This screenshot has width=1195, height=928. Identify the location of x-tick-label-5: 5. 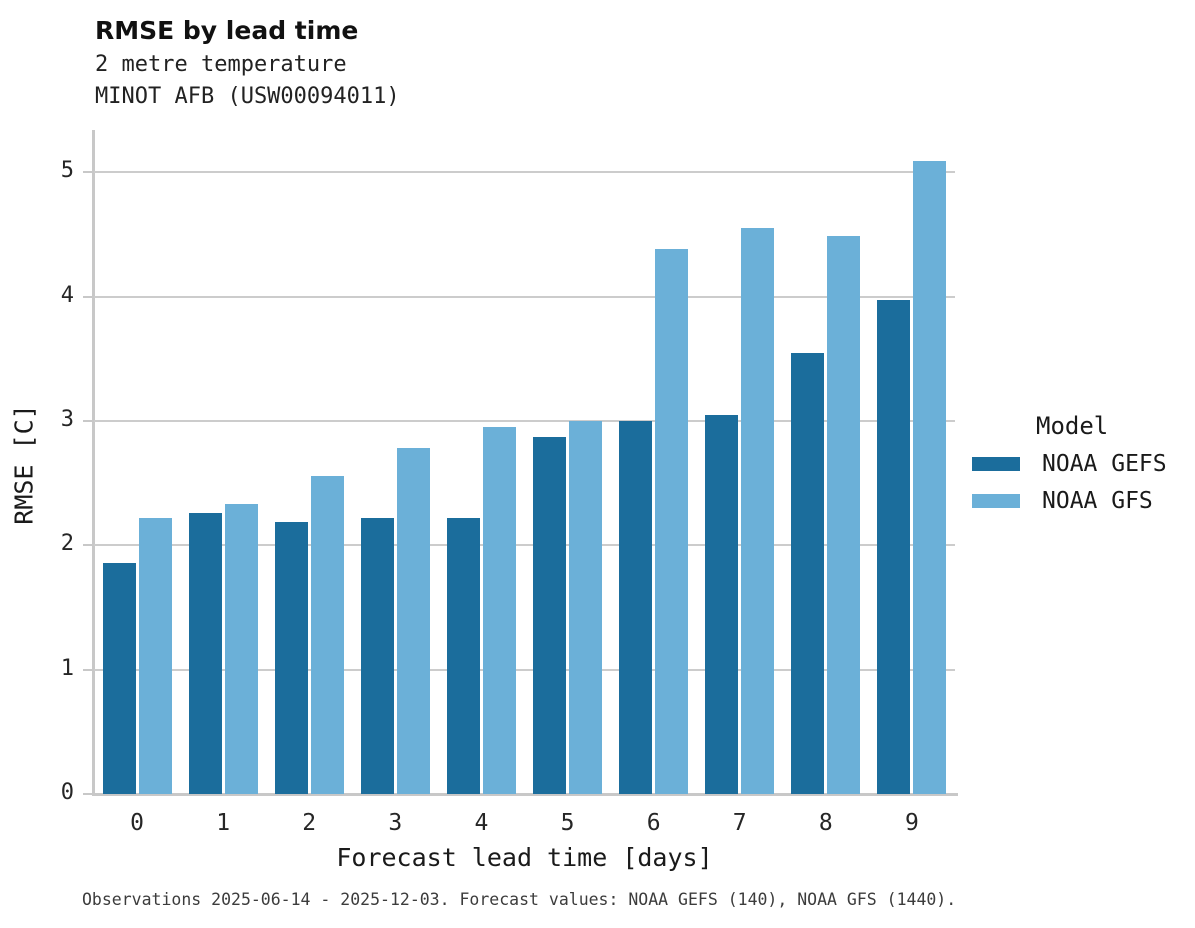
(567, 823).